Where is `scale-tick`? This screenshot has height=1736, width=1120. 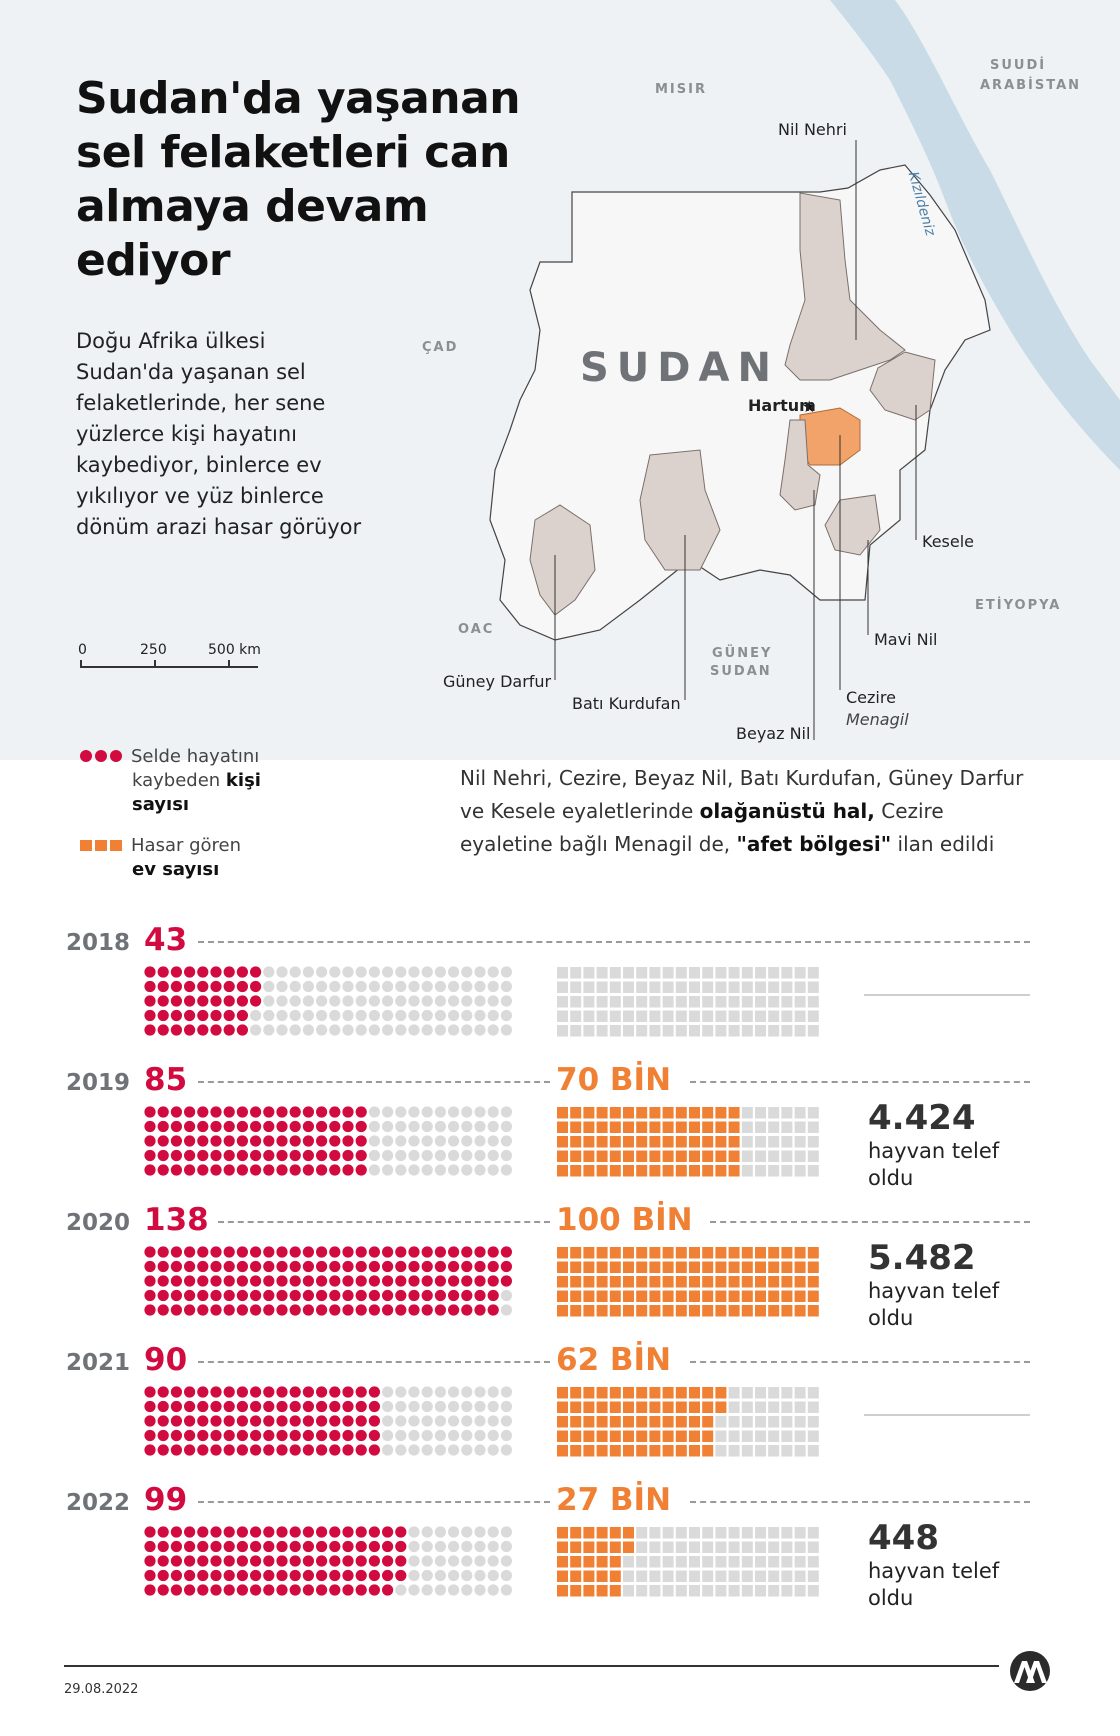
scale-tick is located at coordinates (229, 664).